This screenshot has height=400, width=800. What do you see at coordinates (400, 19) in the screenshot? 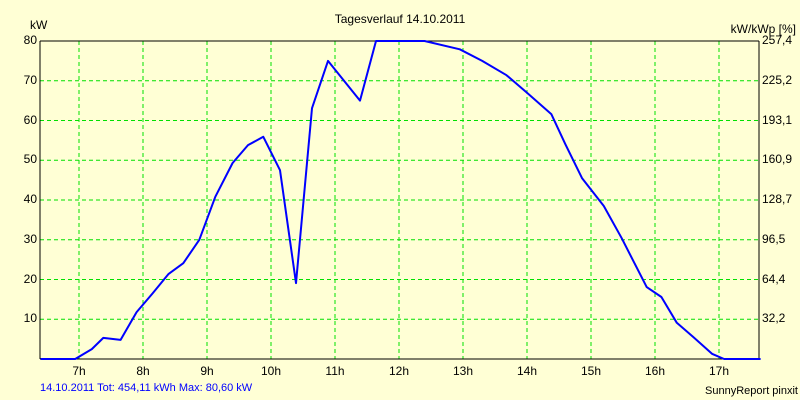
I see `chart-title: Tagesverlauf 14.10.2011` at bounding box center [400, 19].